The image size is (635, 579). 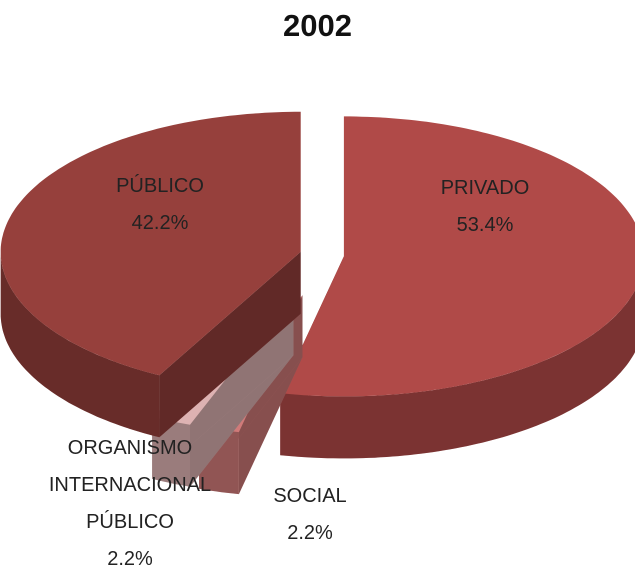 What do you see at coordinates (310, 515) in the screenshot?
I see `slice-label: SOCIAL 2.2%` at bounding box center [310, 515].